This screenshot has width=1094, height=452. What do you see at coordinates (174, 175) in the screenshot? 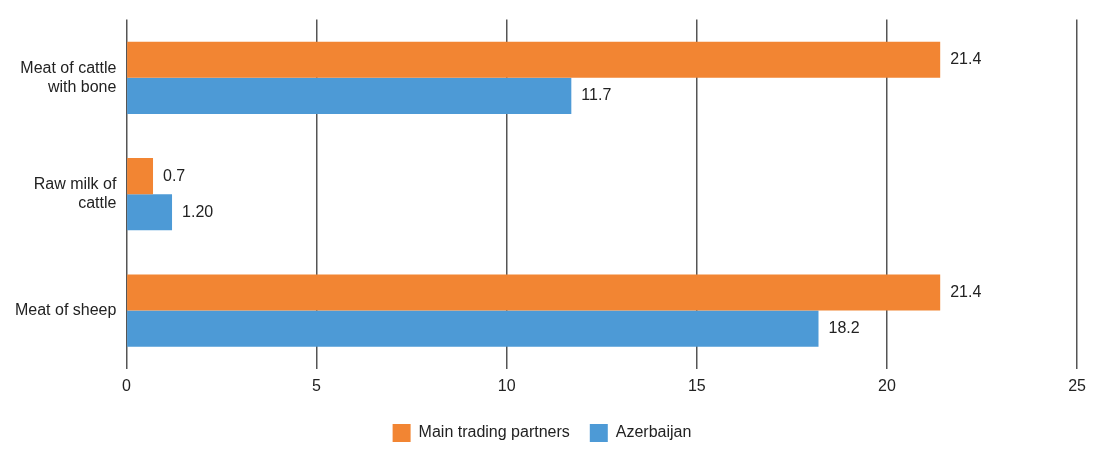
I see `data-label: 0.7` at bounding box center [174, 175].